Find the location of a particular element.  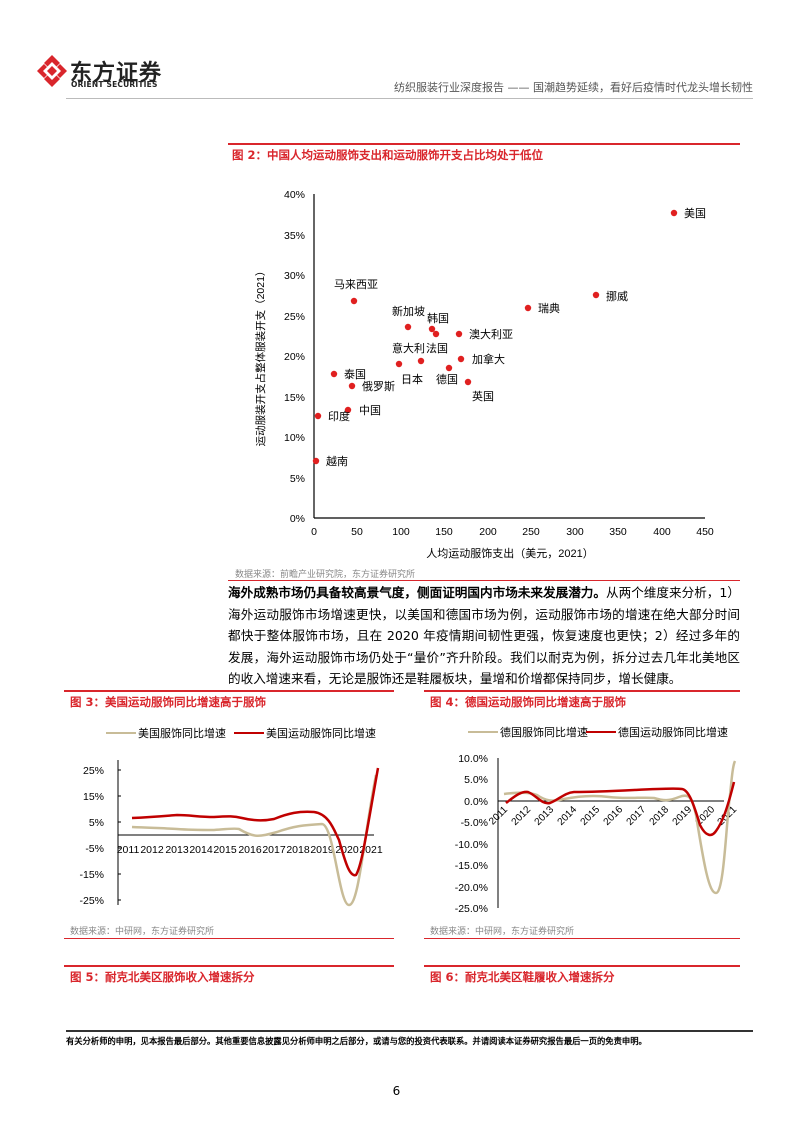

body-bold-lead: 海外成熟市场仍具备较高景气度，侧面证明国内市场未来发展潜力。 is located at coordinates (417, 592).